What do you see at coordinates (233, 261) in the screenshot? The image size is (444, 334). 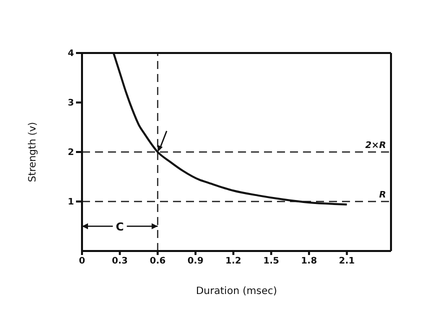 I see `x-tick-label: 1.2` at bounding box center [233, 261].